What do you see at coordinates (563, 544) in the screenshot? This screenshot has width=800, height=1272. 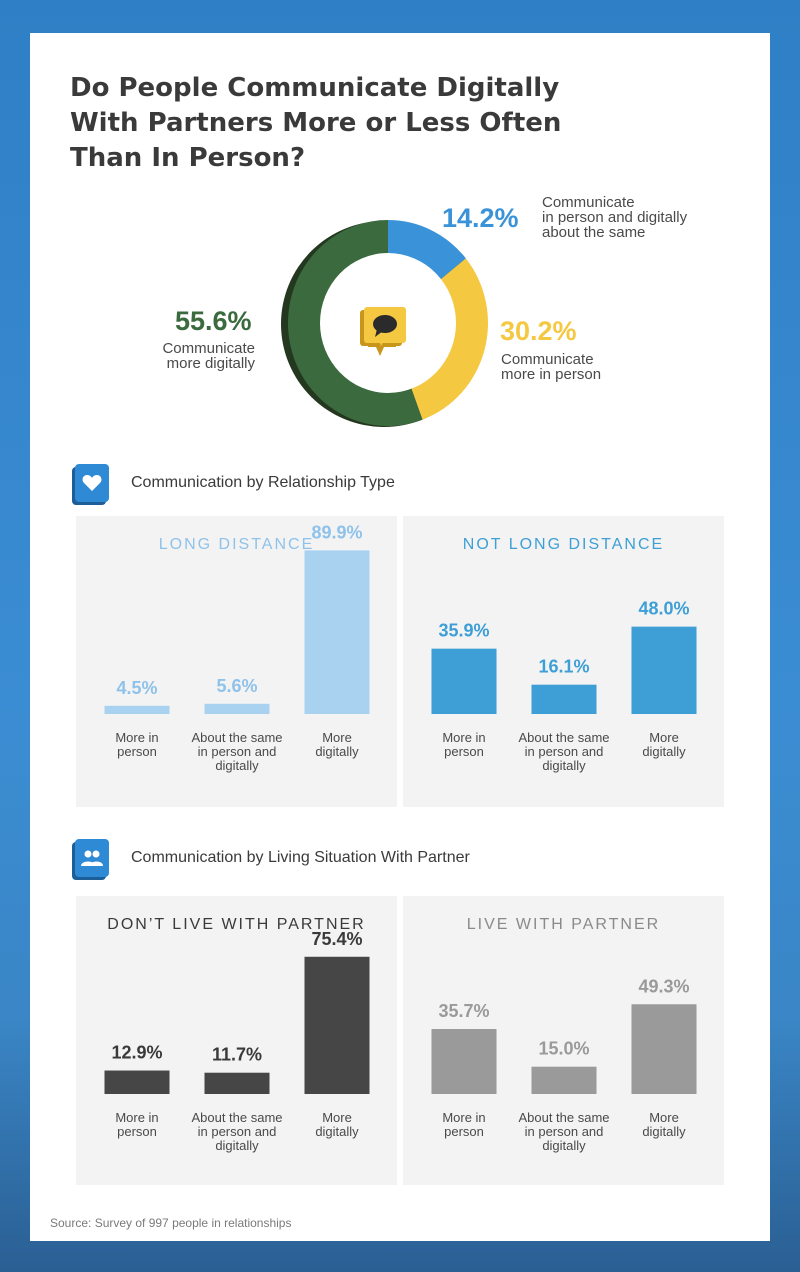 I see `panel-title: NOT LONG DISTANCE` at bounding box center [563, 544].